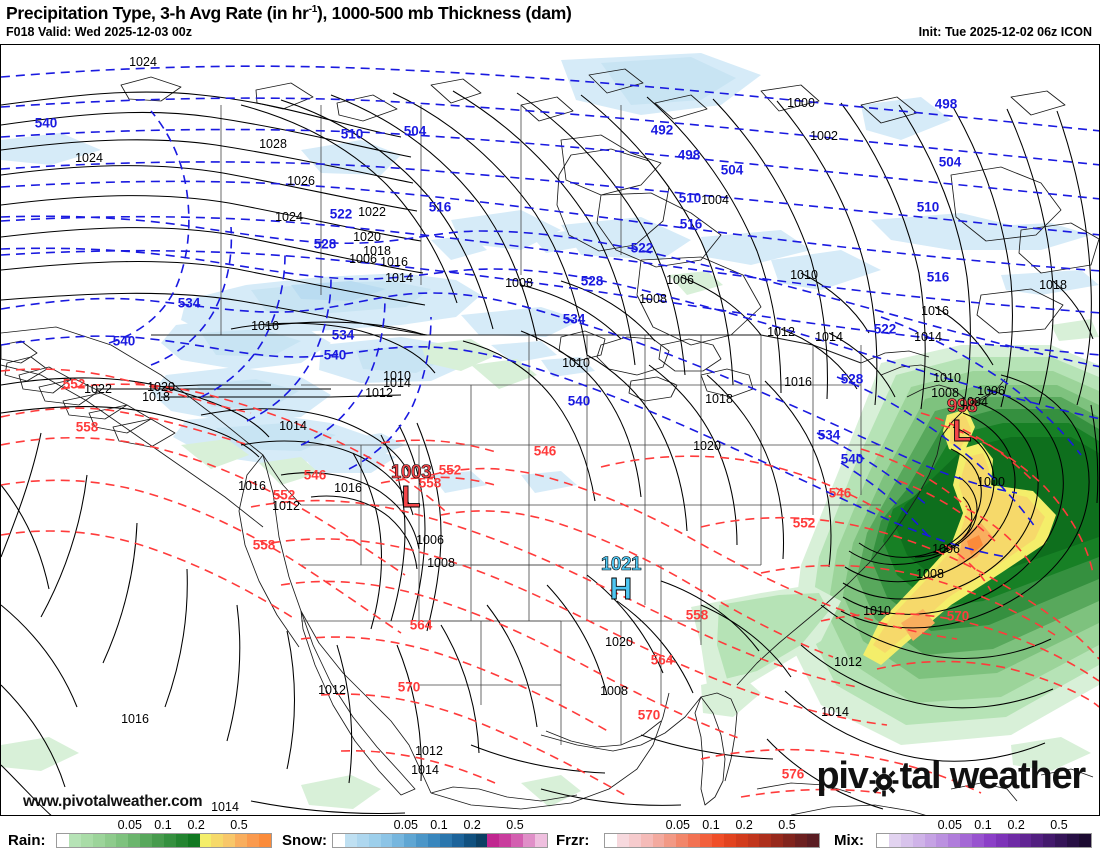 This screenshot has width=1100, height=850. What do you see at coordinates (444, 13) in the screenshot?
I see `title-tail: ), 1000-500 mb Thickness (dam)` at bounding box center [444, 13].